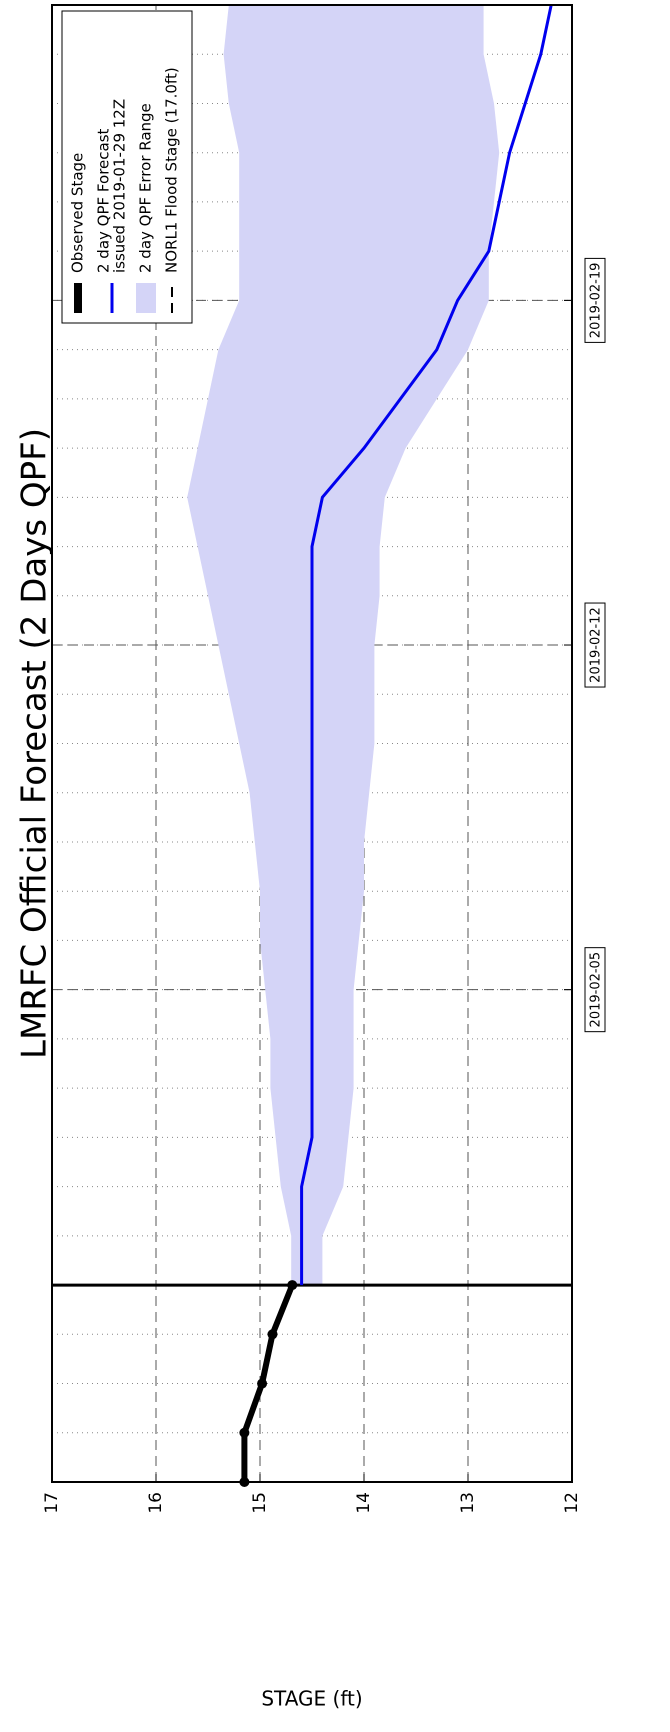 The width and height of the screenshot is (670, 1732). I want to click on y-axis-label: STAGE (ft), so click(311, 1699).